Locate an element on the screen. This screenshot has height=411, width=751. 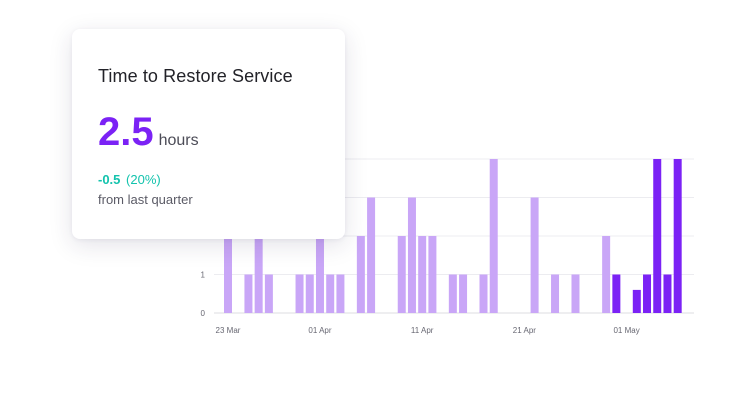
y-tick-label: 1 is located at coordinates (203, 275).